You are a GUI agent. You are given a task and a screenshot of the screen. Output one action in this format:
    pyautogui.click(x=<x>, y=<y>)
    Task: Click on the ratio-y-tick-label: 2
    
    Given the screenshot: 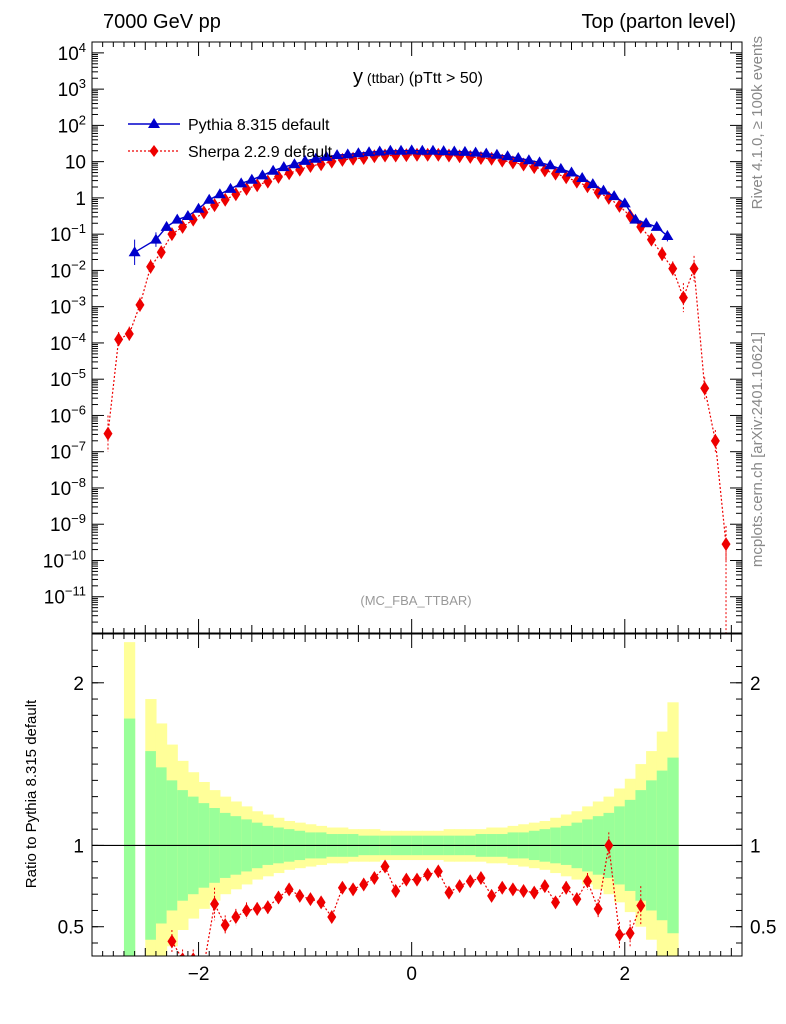 What is the action you would take?
    pyautogui.click(x=78, y=684)
    